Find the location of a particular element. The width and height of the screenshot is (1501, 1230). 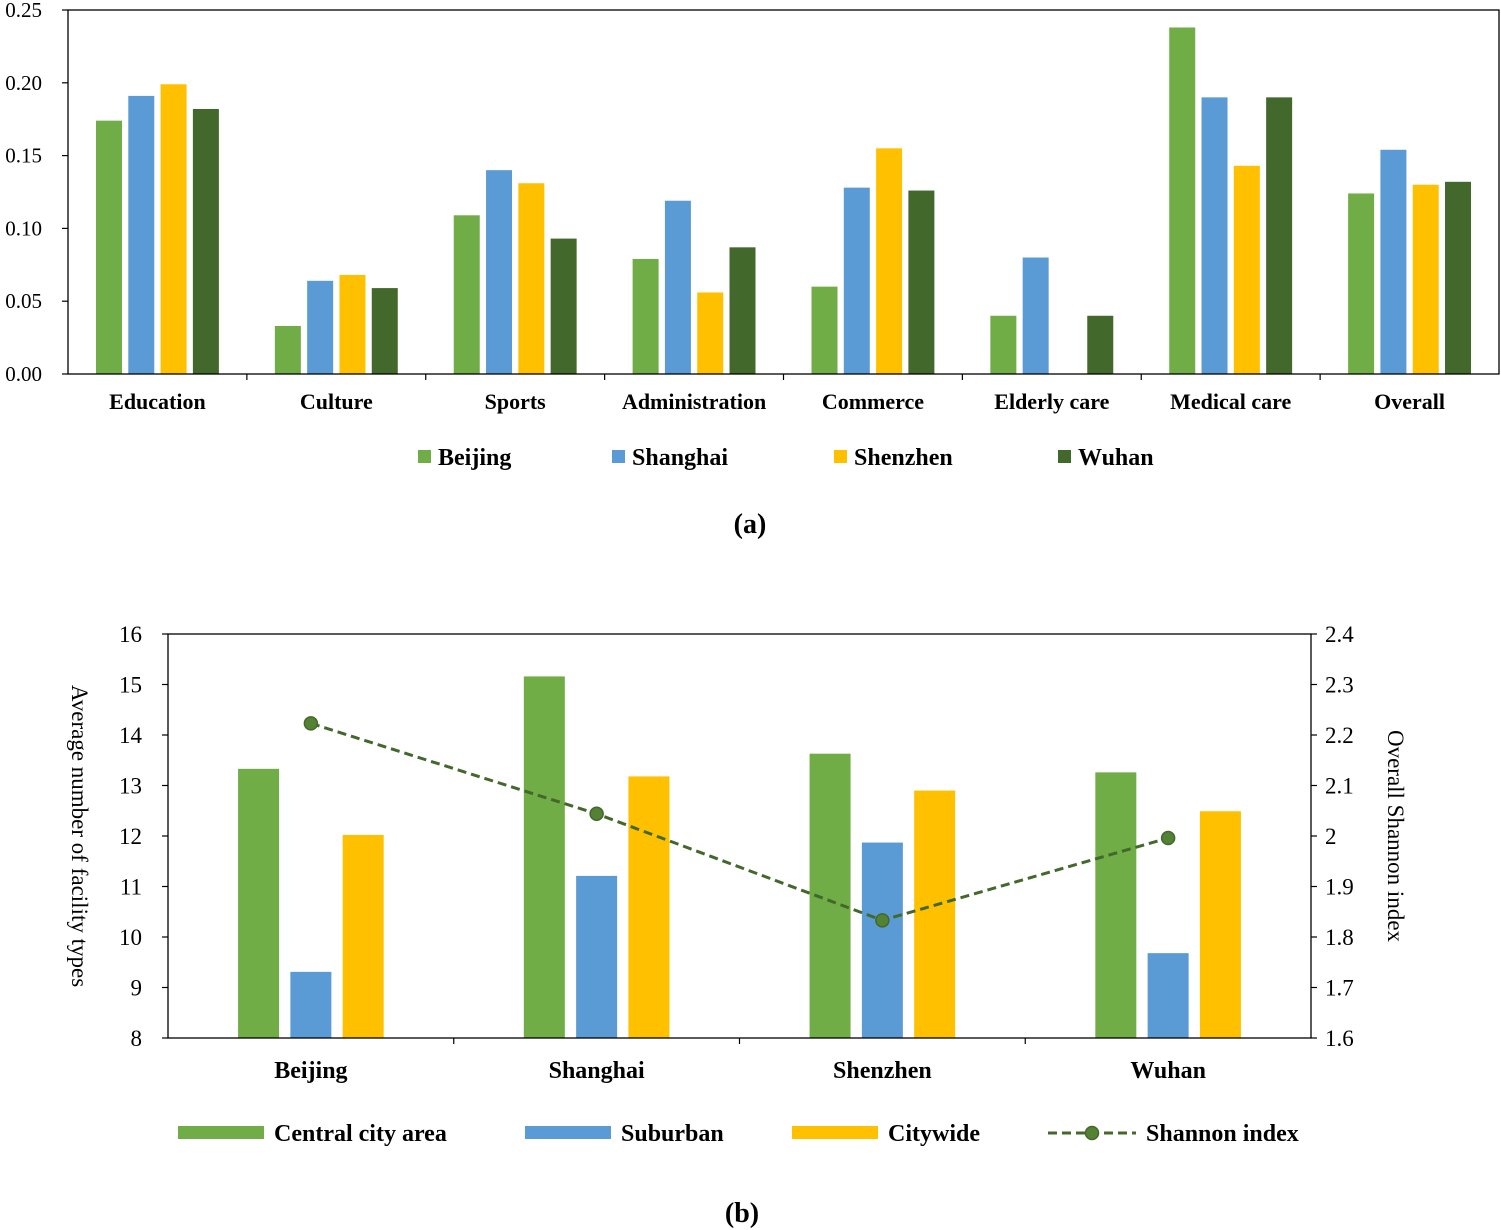

legend-label-shannon-index: Shannon index is located at coordinates (1222, 1134).